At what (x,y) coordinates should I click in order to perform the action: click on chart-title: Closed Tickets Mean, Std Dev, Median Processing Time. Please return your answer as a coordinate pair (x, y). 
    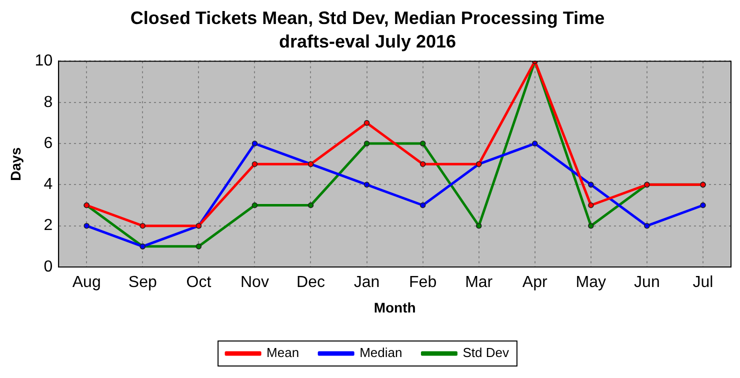
    Looking at the image, I should click on (367, 18).